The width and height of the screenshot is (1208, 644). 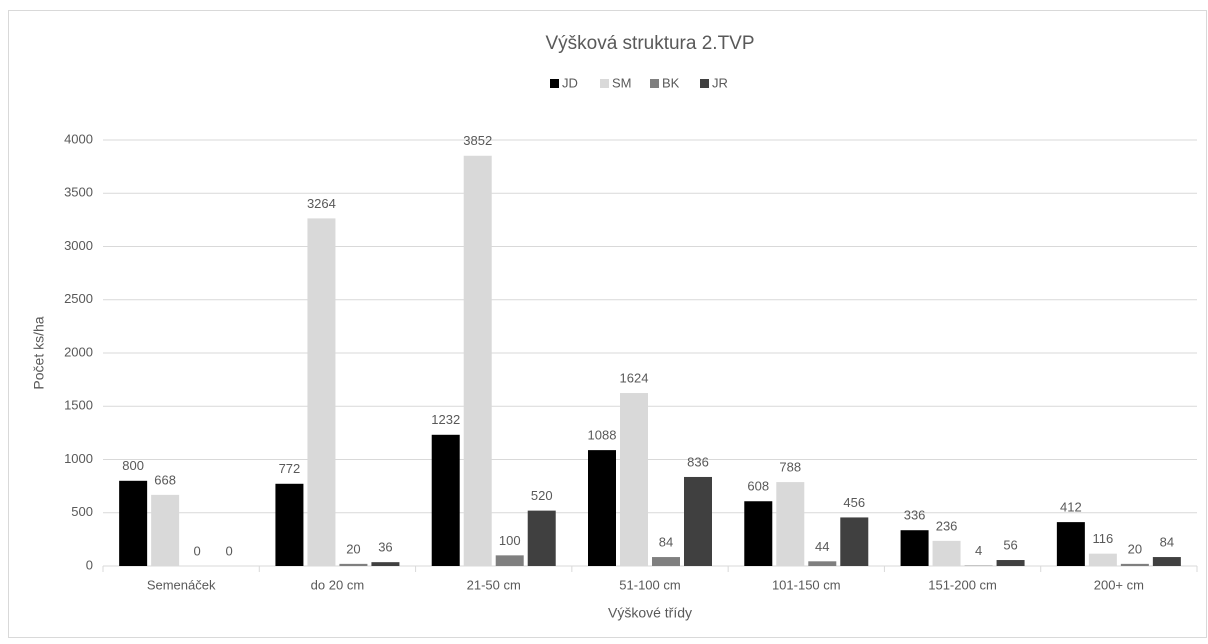 What do you see at coordinates (962, 584) in the screenshot?
I see `x-tick-label: 151-200 cm` at bounding box center [962, 584].